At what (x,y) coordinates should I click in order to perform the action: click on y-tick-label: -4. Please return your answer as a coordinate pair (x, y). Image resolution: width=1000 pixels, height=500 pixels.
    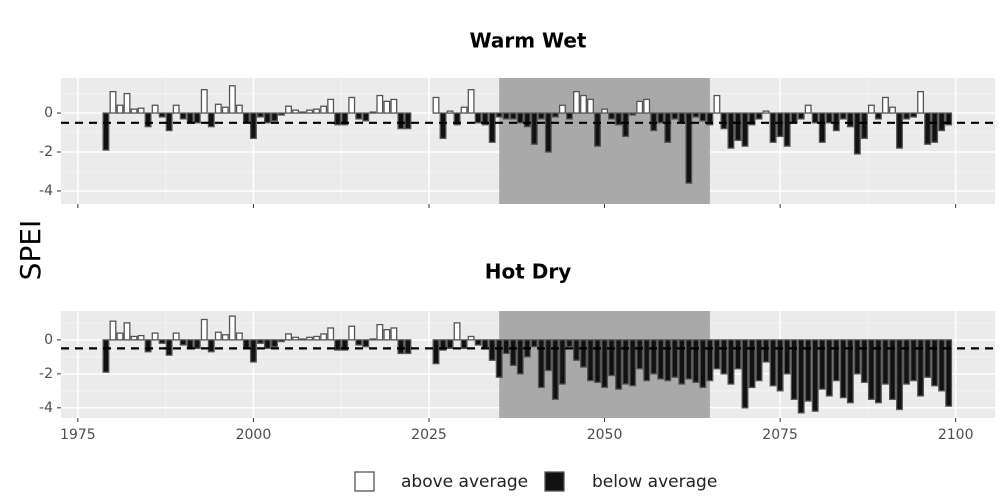
    Looking at the image, I should click on (46, 408).